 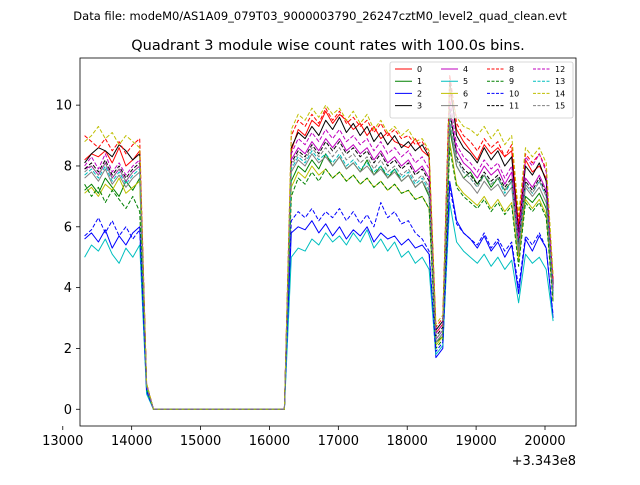 I want to click on legend-label-3: 3, so click(x=419, y=106).